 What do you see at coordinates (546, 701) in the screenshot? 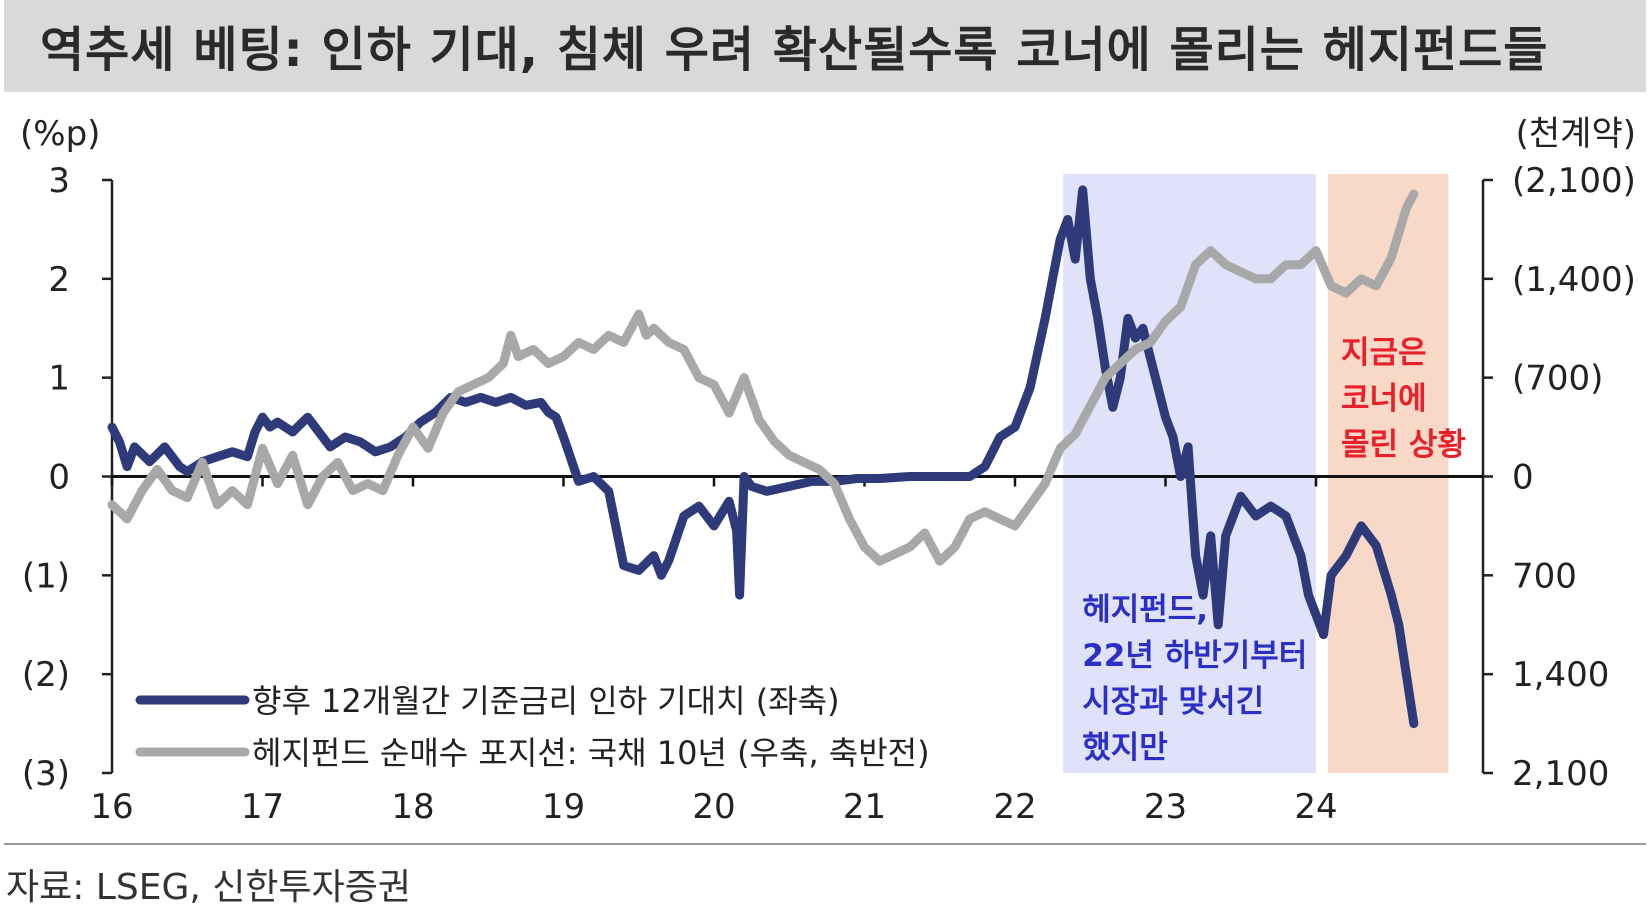
I see `legend-label-0: 향후 12개월간 기준금리 인하 기대치 (좌축)` at bounding box center [546, 701].